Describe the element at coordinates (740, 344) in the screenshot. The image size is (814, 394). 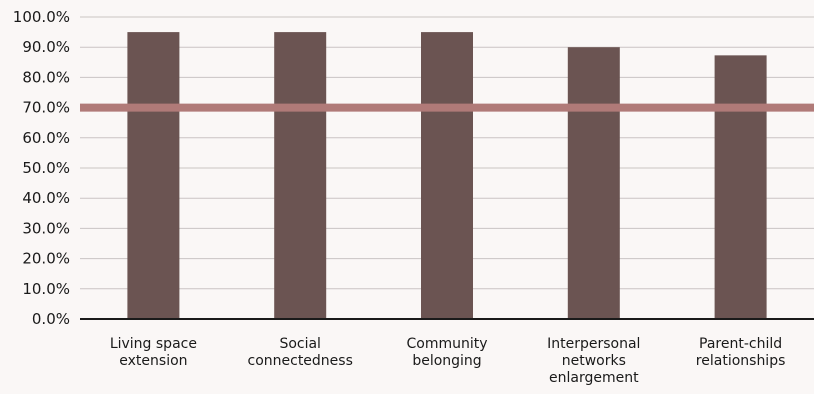
I see `x-category-label-line: Parent-child` at that location.